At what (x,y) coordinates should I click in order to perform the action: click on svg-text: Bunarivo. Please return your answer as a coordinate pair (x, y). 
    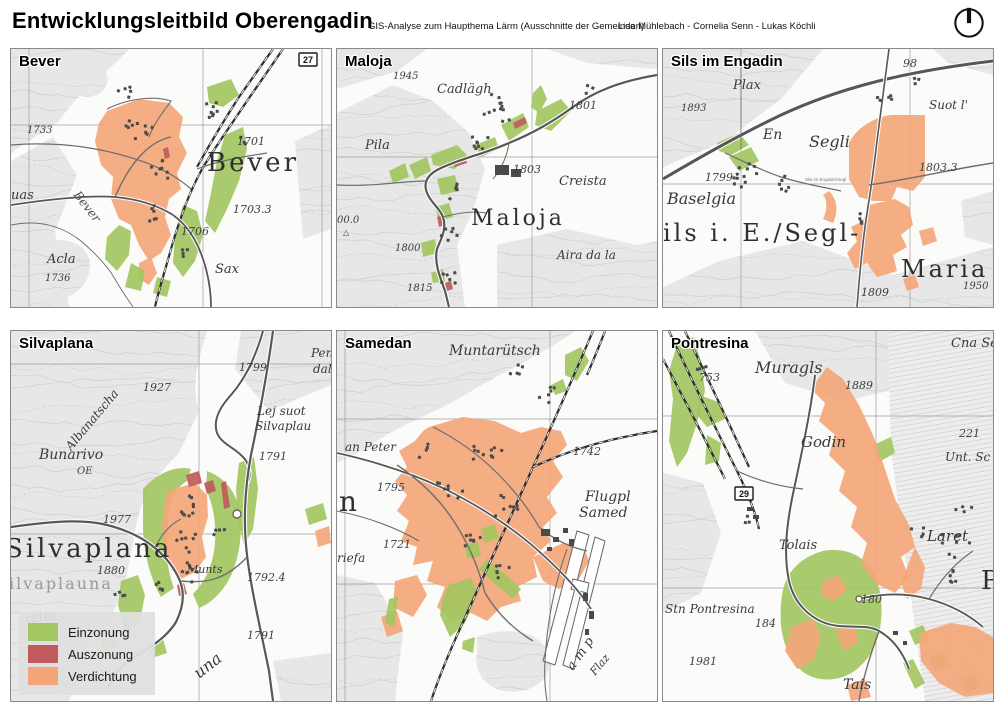
    Looking at the image, I should click on (70, 455).